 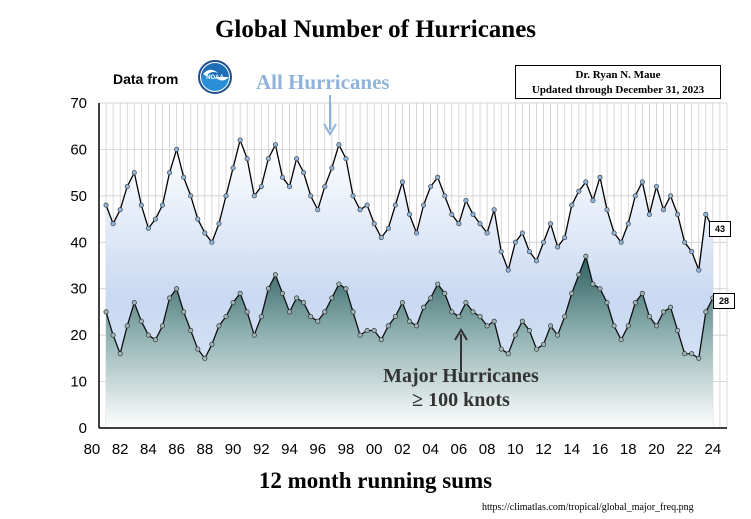 I want to click on x-tick-label: 00, so click(x=374, y=449).